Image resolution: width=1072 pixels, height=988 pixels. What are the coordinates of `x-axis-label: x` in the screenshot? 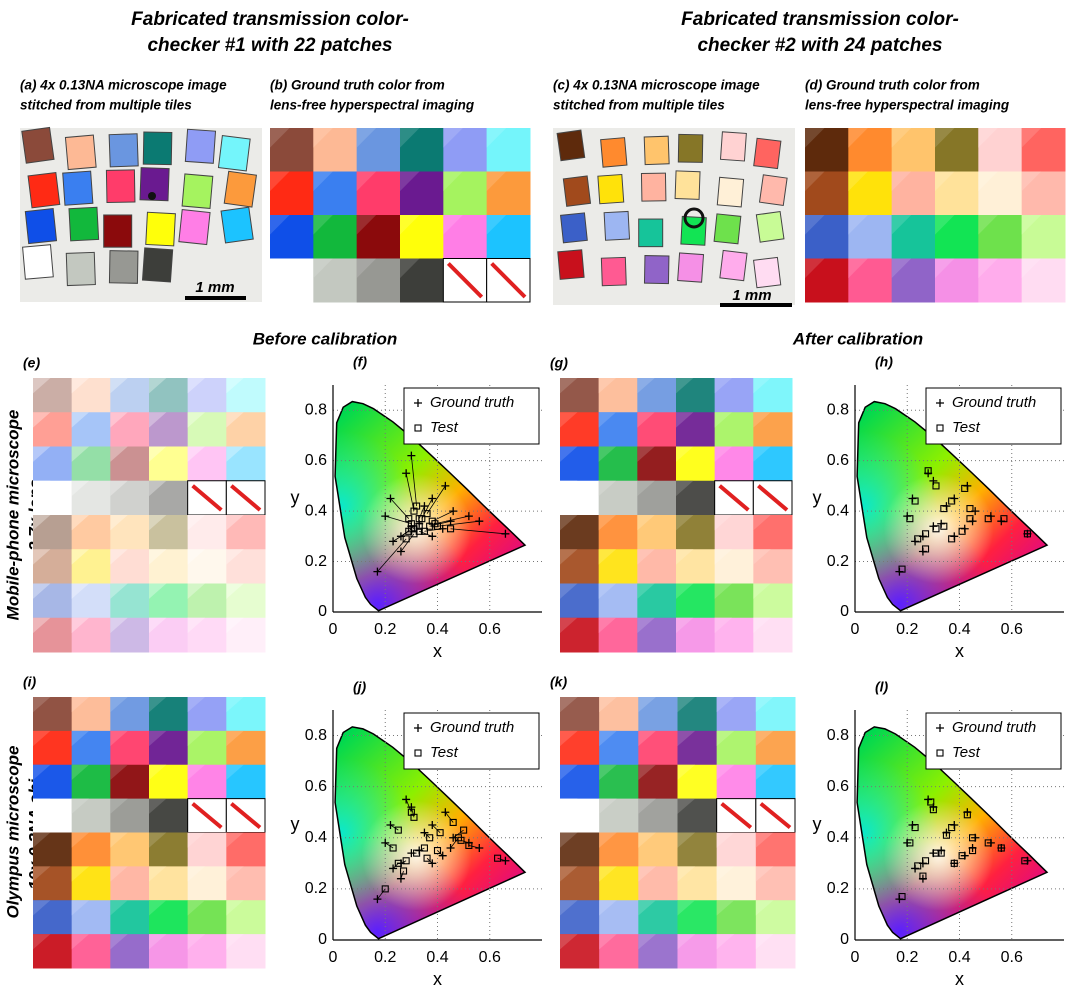 It's located at (959, 978).